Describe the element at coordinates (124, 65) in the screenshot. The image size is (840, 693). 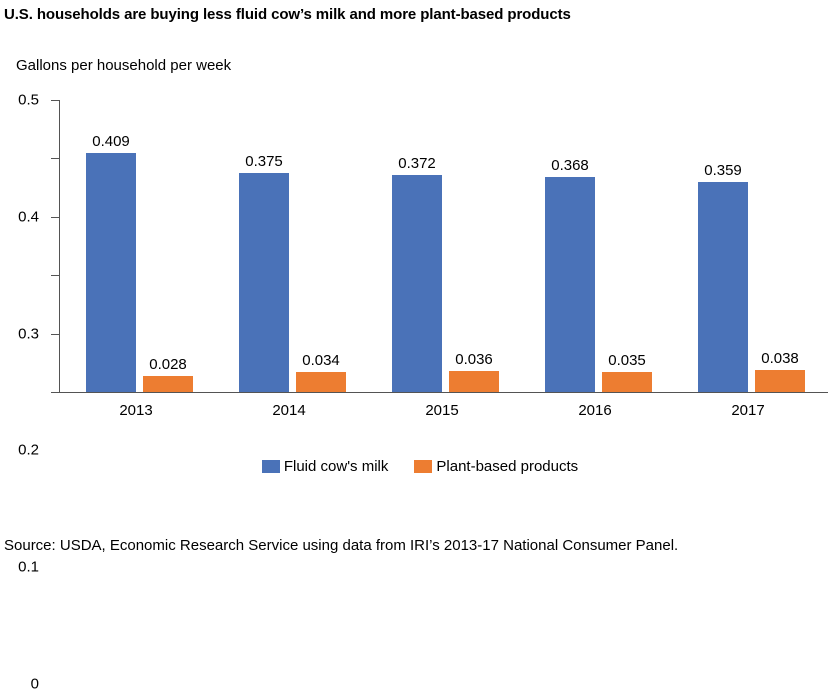
I see `chart-subtitle-axis-units: Gallons per household per week` at that location.